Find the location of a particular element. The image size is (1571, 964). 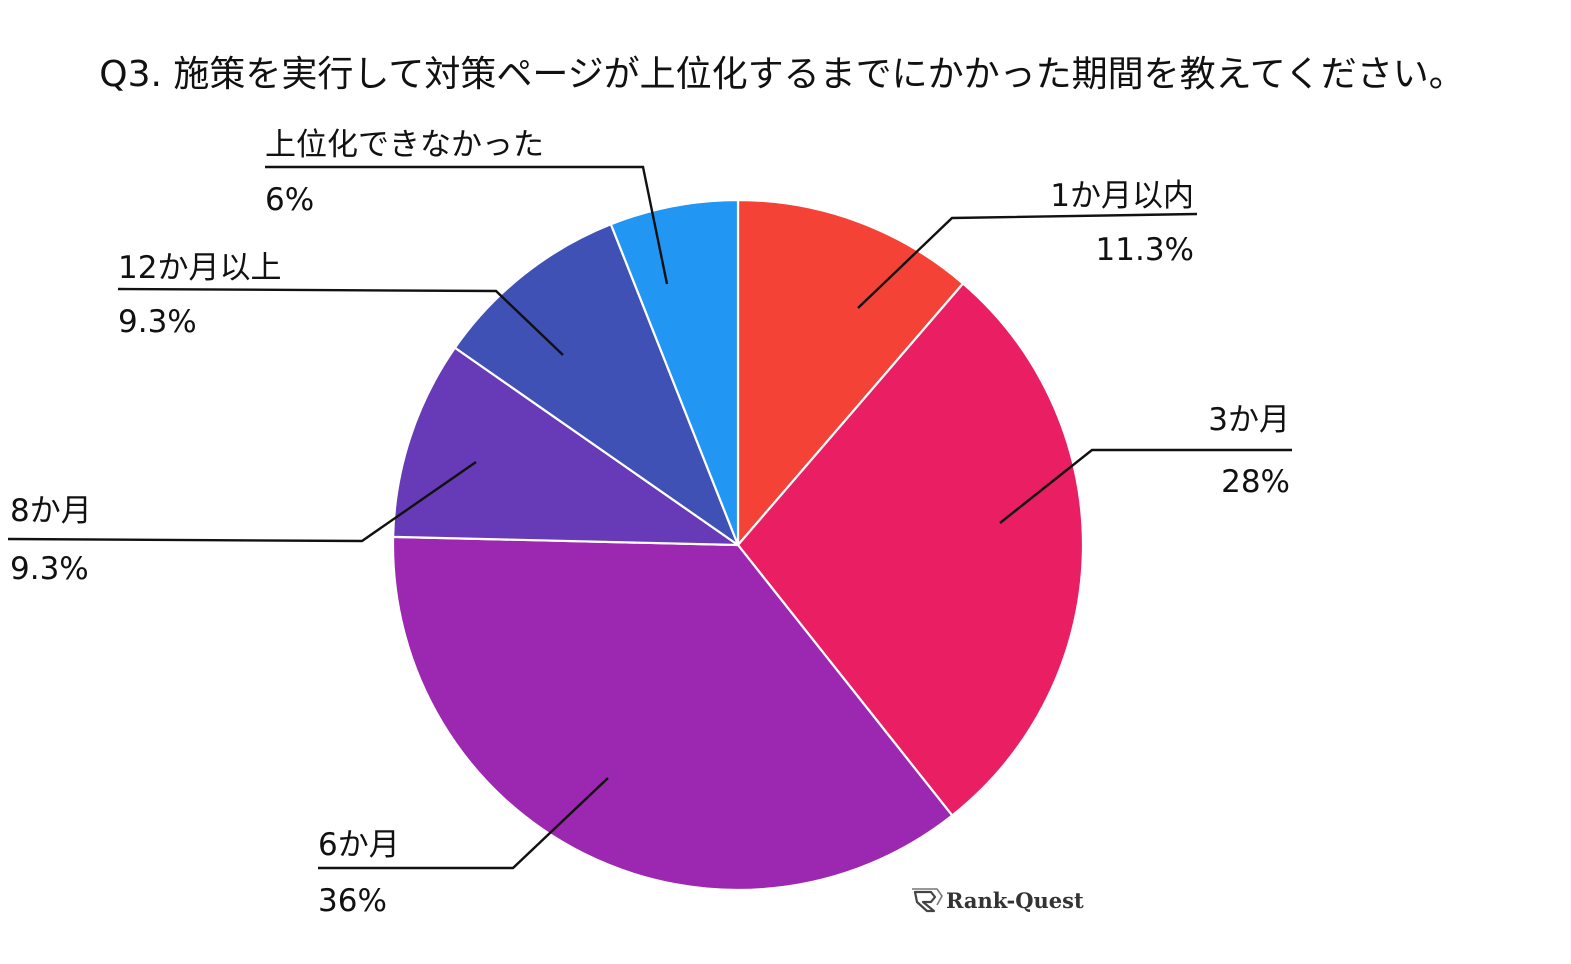

slice-label-5: 12か月以上 is located at coordinates (199, 268).